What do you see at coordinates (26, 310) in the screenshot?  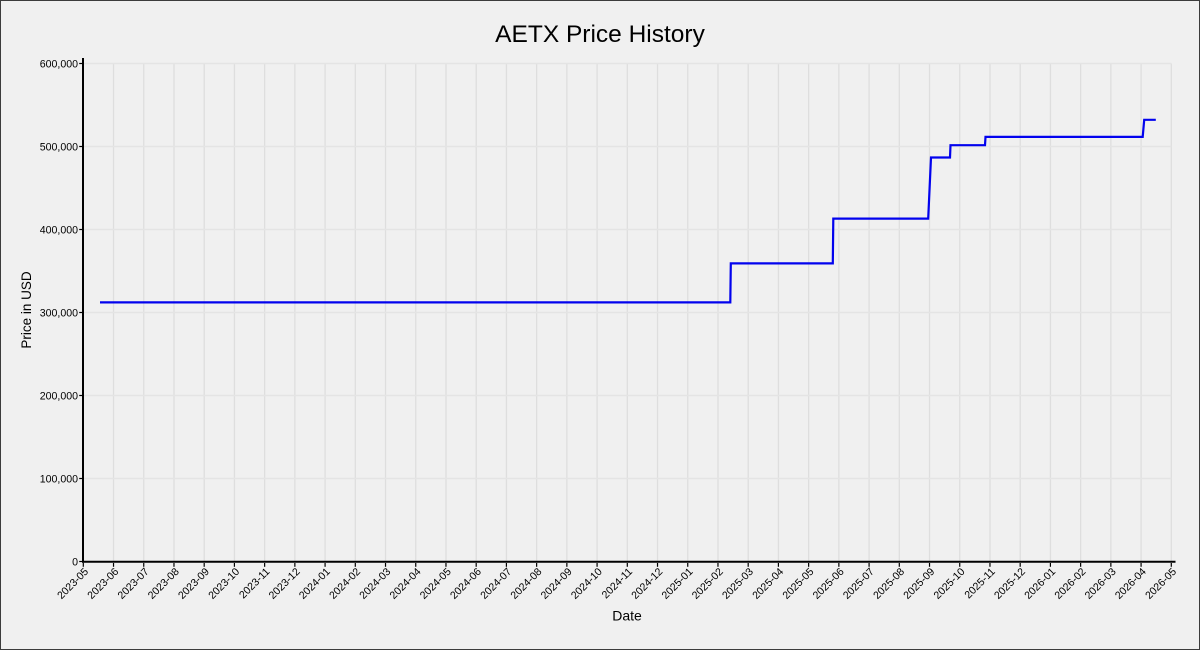 I see `svg-text: Price in USD` at bounding box center [26, 310].